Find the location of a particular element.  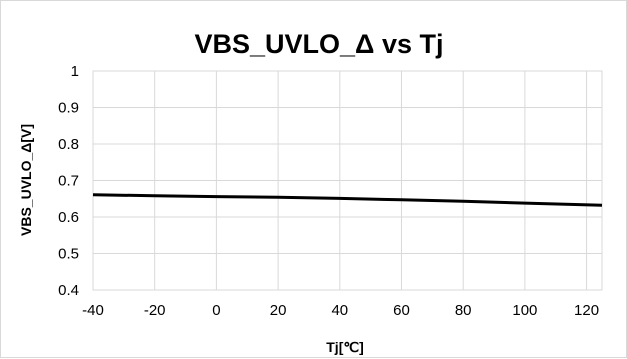

y-tick-label: 0.7 is located at coordinates (68, 181).